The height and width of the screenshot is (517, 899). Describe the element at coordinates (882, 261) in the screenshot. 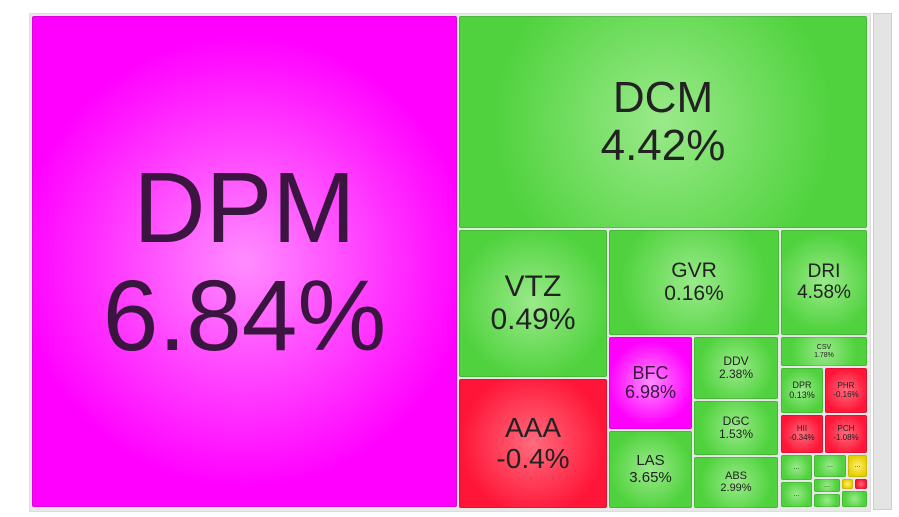

I see `scrollbar` at that location.